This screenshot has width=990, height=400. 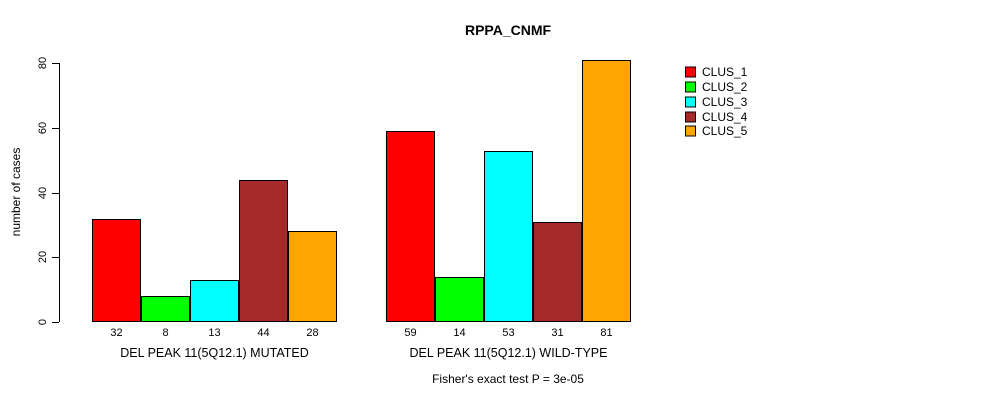 I want to click on bar-value-label: 44, so click(x=263, y=333).